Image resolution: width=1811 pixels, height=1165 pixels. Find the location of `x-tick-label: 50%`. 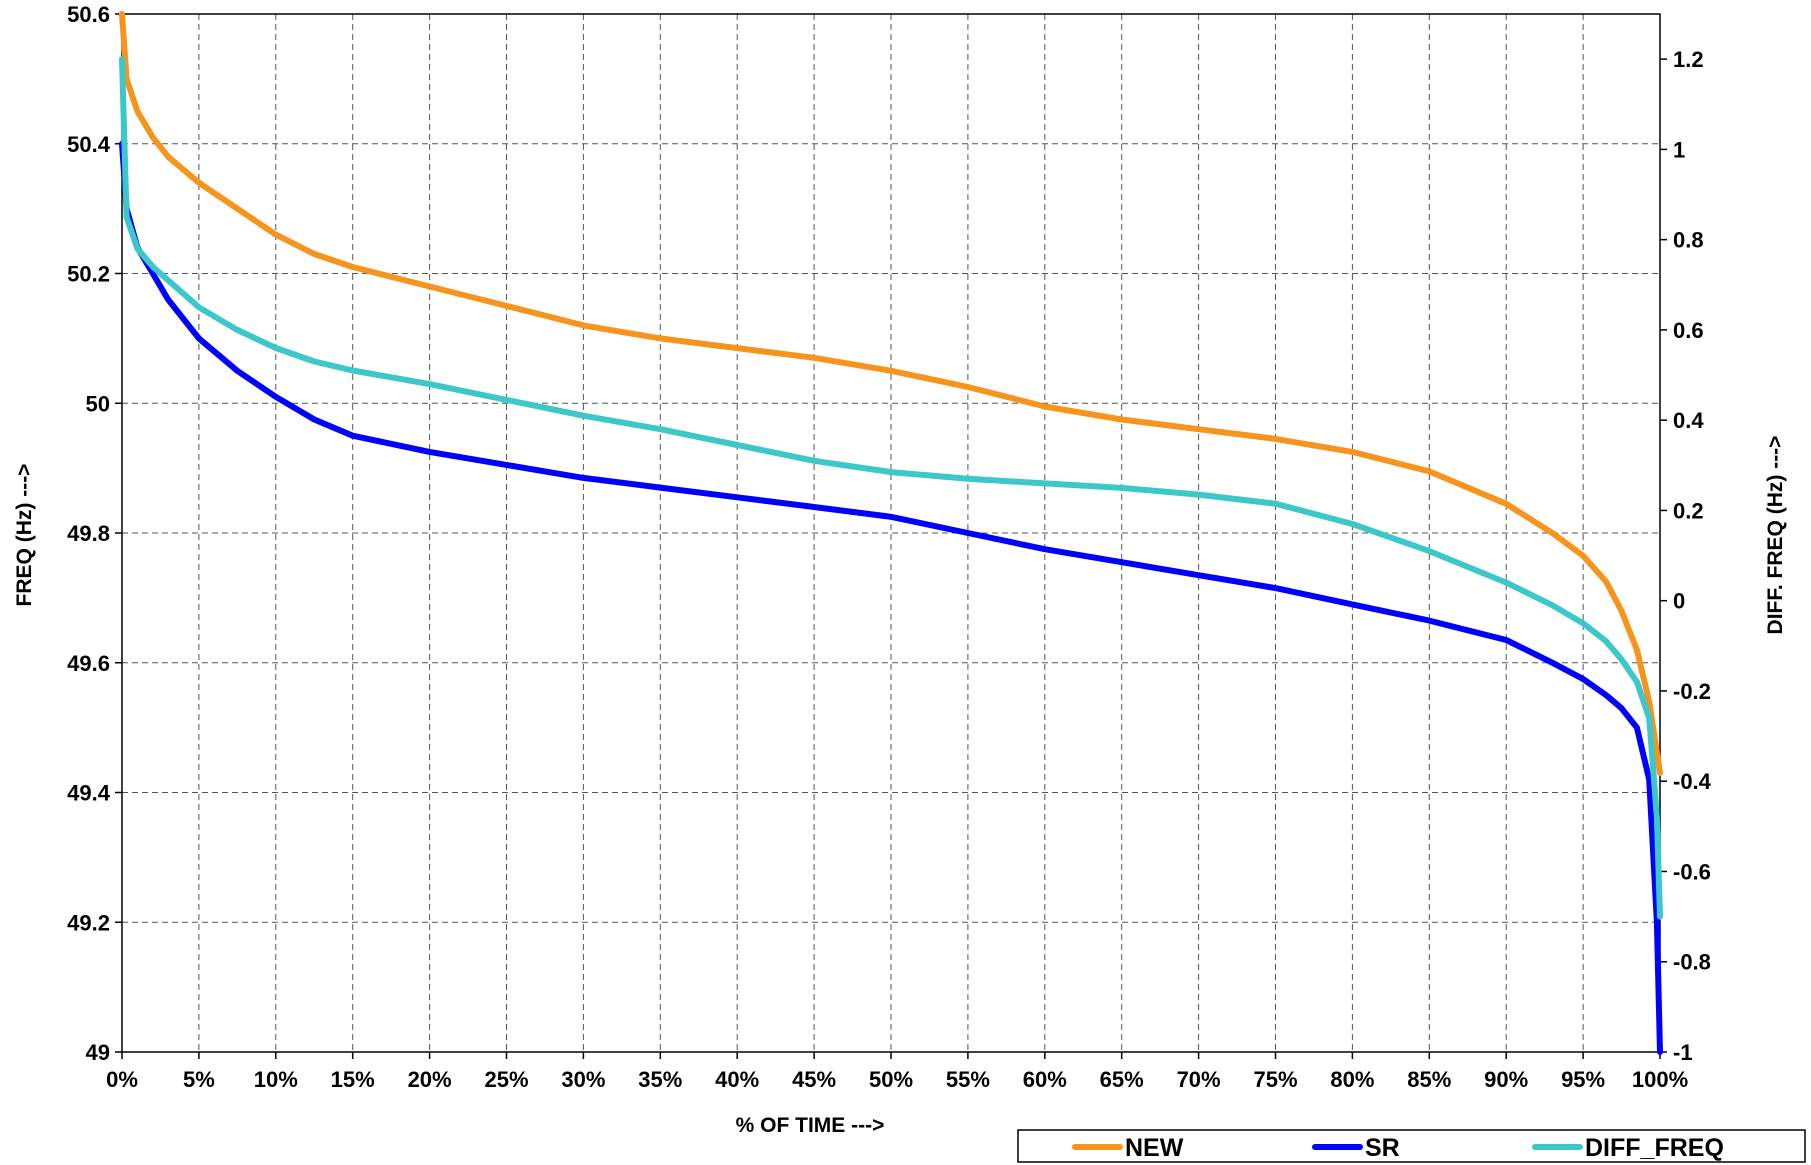

x-tick-label: 50% is located at coordinates (891, 1079).